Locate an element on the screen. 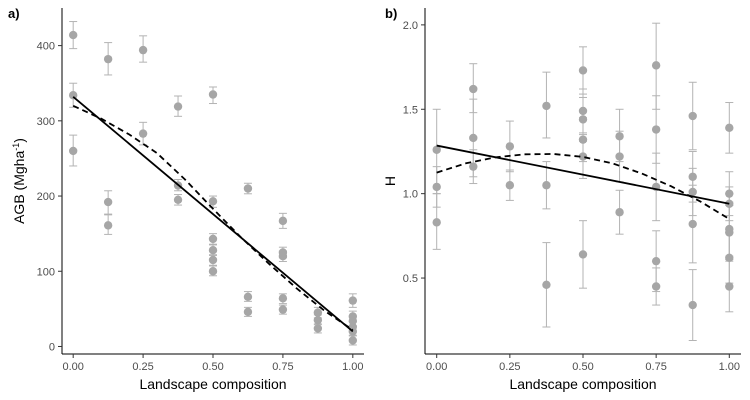 This screenshot has width=750, height=400. y-tick-label: 200 is located at coordinates (46, 197).